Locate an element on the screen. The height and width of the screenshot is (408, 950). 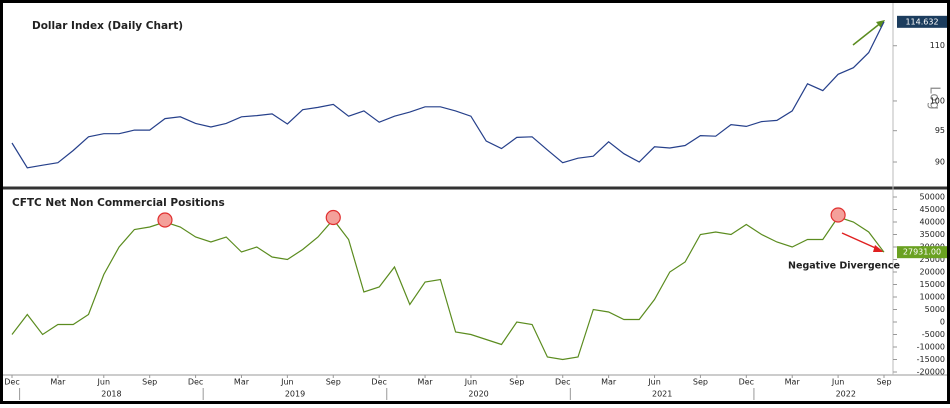
y-tick-label: -5000 is located at coordinates (933, 334).